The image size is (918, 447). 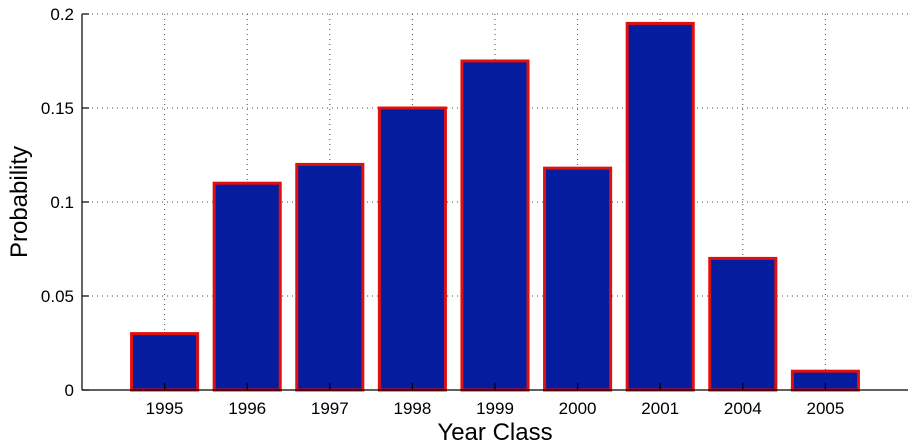 I want to click on x-tick-label: 2004, so click(x=743, y=408).